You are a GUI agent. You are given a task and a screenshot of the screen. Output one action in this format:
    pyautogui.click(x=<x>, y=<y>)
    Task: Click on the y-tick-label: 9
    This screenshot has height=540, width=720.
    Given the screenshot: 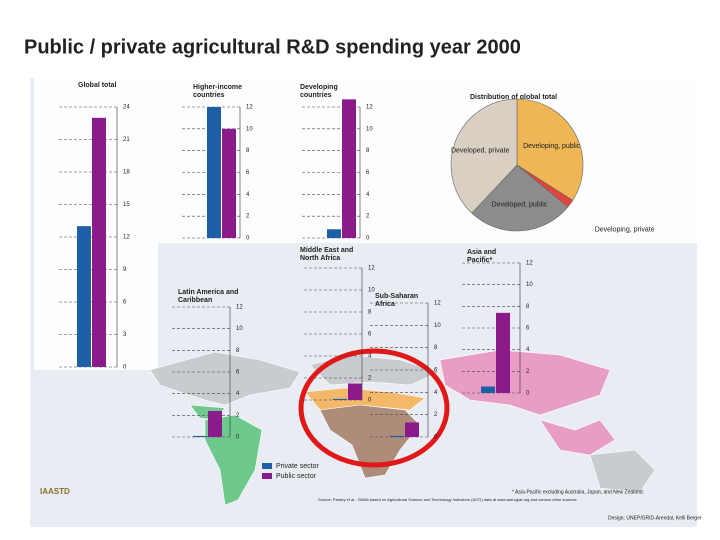 What is the action you would take?
    pyautogui.click(x=125, y=270)
    